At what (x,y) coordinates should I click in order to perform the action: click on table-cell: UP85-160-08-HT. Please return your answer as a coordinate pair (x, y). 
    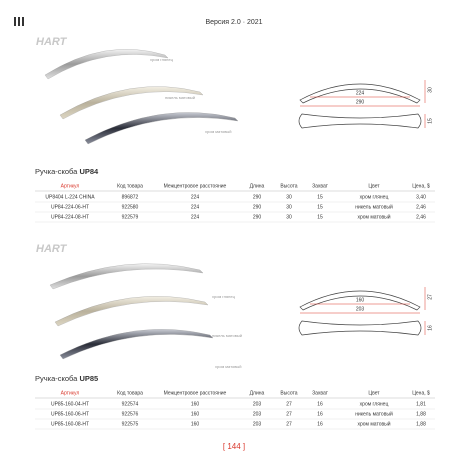
    Looking at the image, I should click on (70, 424).